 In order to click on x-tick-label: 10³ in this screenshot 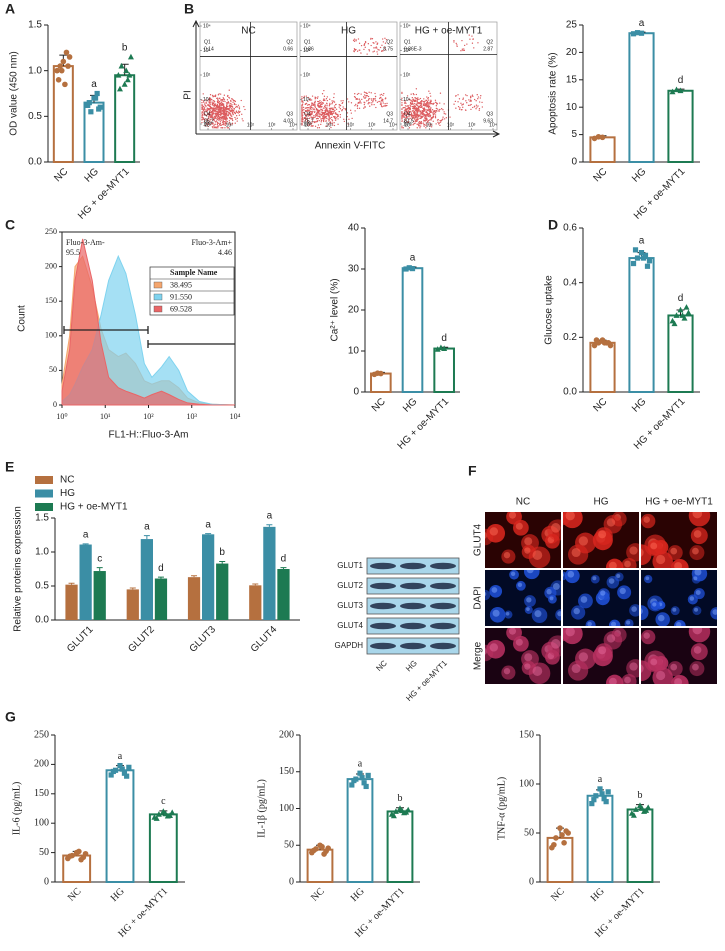, I will do `click(272, 125)`.